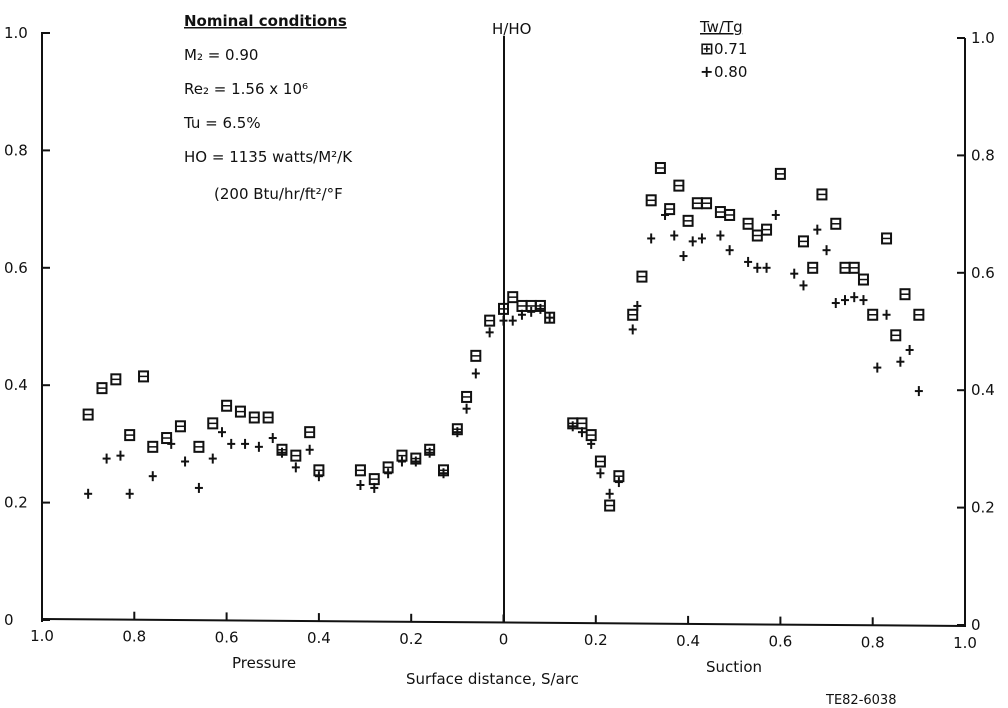 This screenshot has width=1008, height=708. What do you see at coordinates (134, 637) in the screenshot?
I see `x-tick-label: 0.8` at bounding box center [134, 637].